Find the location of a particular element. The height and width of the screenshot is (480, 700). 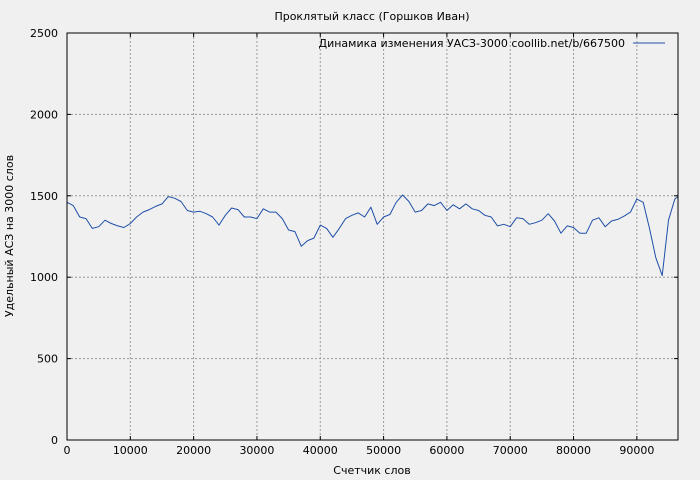

y-axis-label: Удельный АСЗ на 3000 слов is located at coordinates (9, 236).